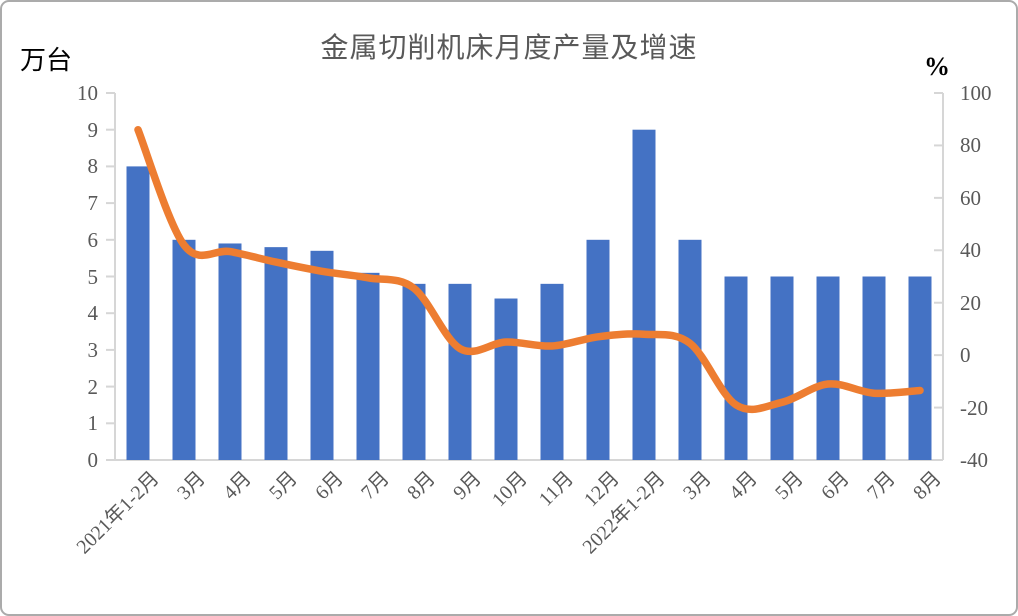  What do you see at coordinates (93, 349) in the screenshot?
I see `left-axis-tick-label: 3` at bounding box center [93, 349].